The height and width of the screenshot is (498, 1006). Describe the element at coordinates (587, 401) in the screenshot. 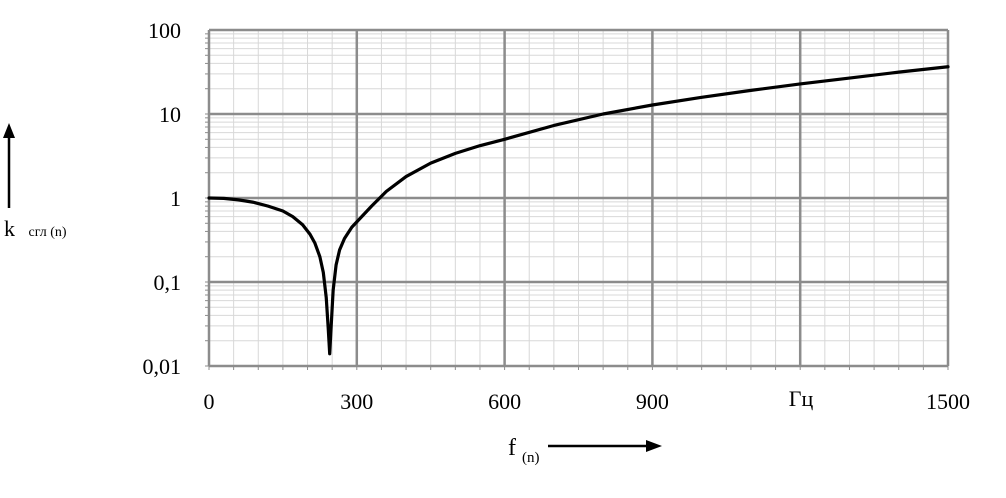

I see `x-tick-labels: 0 300 600 900 1500` at that location.